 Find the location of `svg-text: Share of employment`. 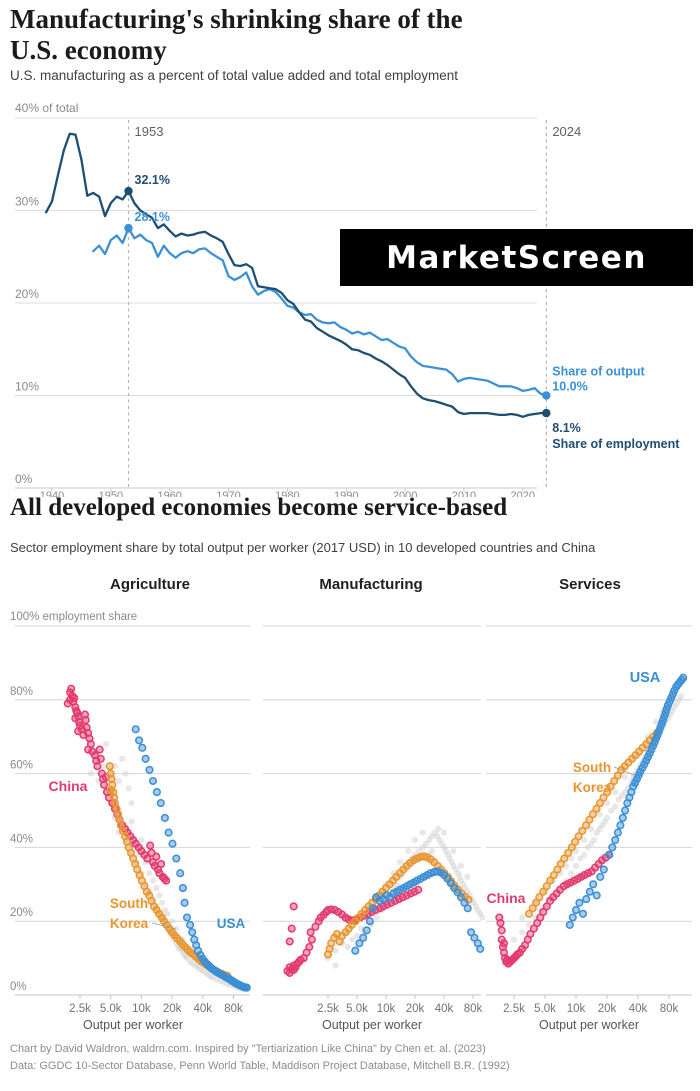

svg-text: Share of employment is located at coordinates (616, 444).